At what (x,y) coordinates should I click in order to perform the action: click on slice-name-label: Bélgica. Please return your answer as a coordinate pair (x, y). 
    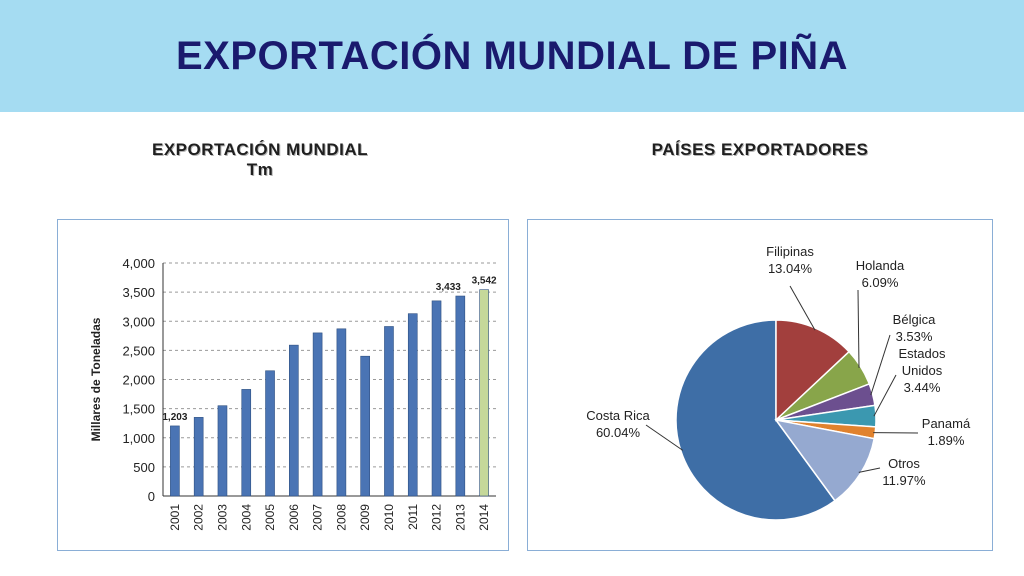
    Looking at the image, I should click on (914, 319).